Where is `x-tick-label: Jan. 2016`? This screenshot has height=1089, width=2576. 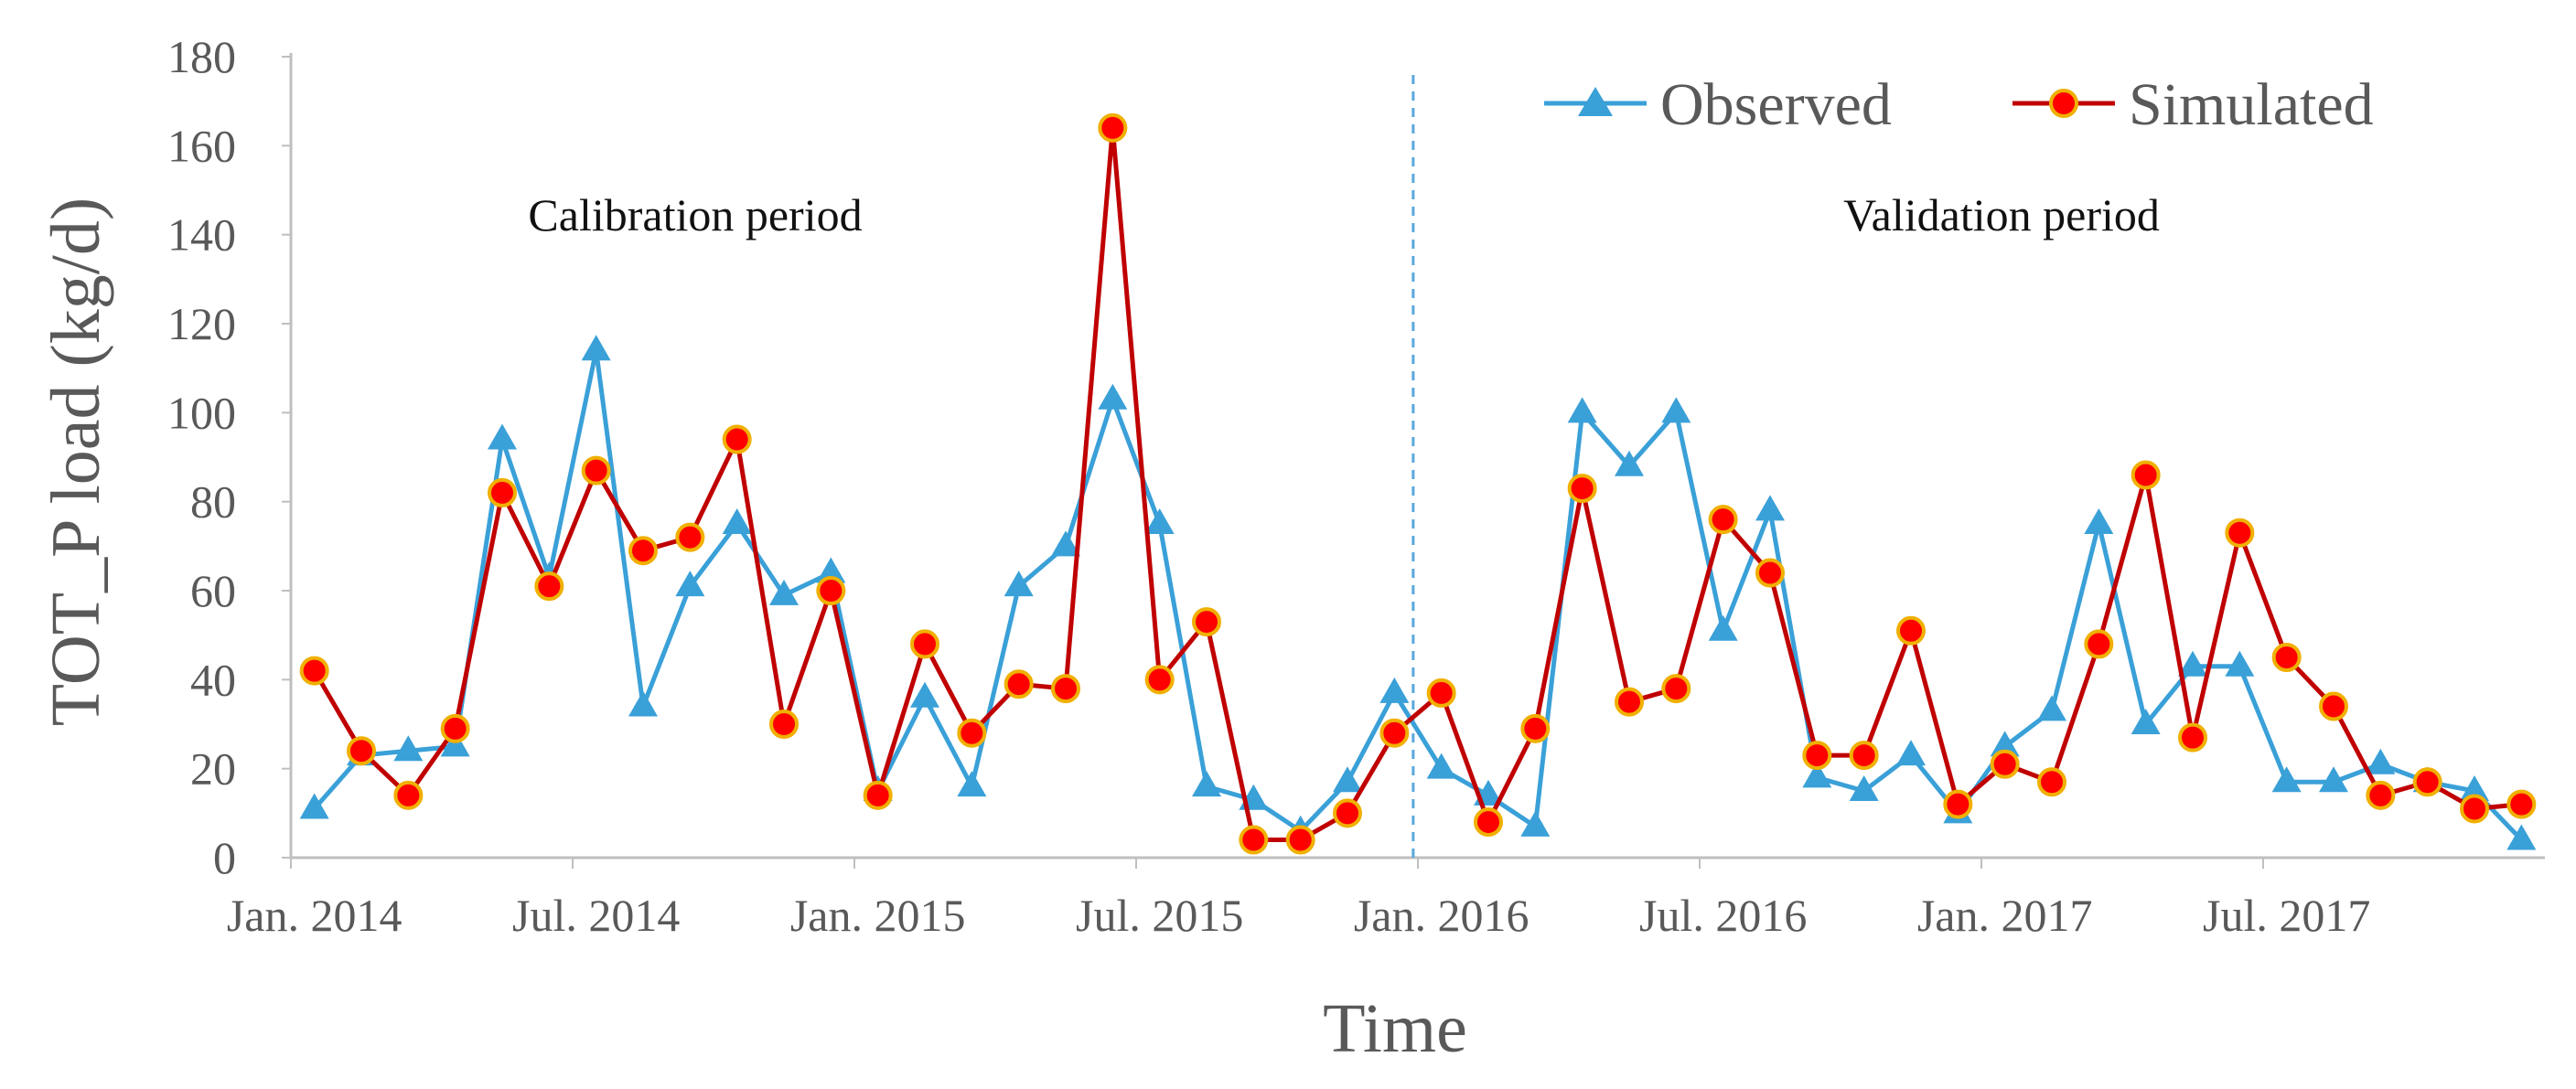
x-tick-label: Jan. 2016 is located at coordinates (1442, 915).